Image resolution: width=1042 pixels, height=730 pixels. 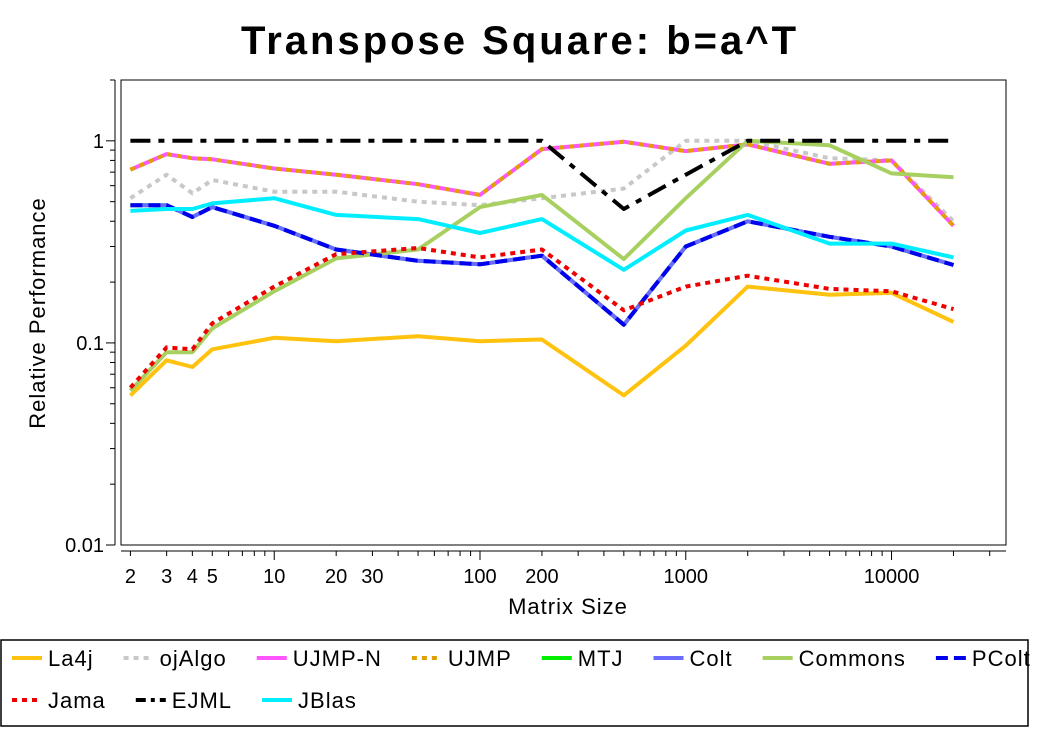 I want to click on series-line-ujmp, so click(x=542, y=183).